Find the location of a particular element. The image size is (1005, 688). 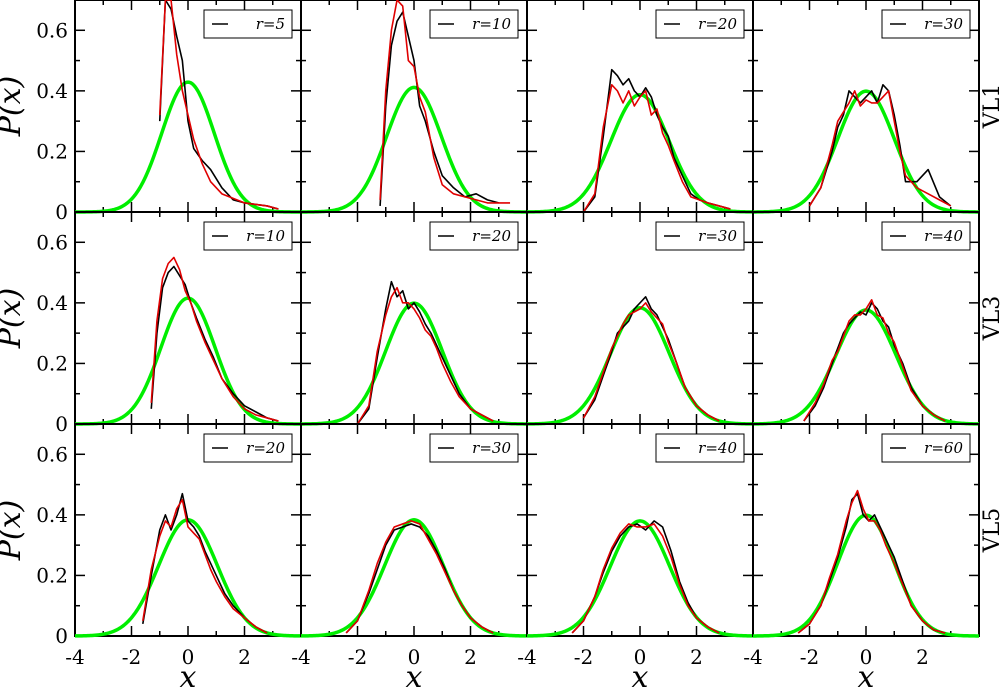

panel-r2c2: r=40 is located at coordinates (640, 530).